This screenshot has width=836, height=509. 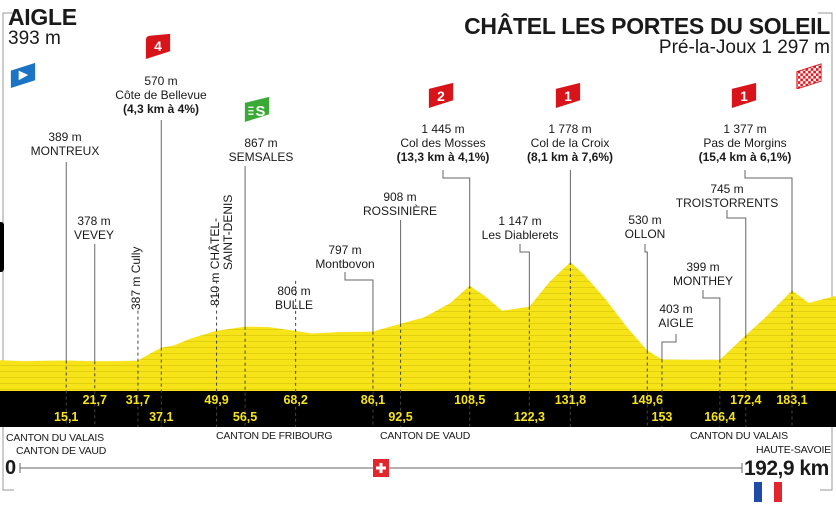 What do you see at coordinates (2, 247) in the screenshot?
I see `side-tab` at bounding box center [2, 247].